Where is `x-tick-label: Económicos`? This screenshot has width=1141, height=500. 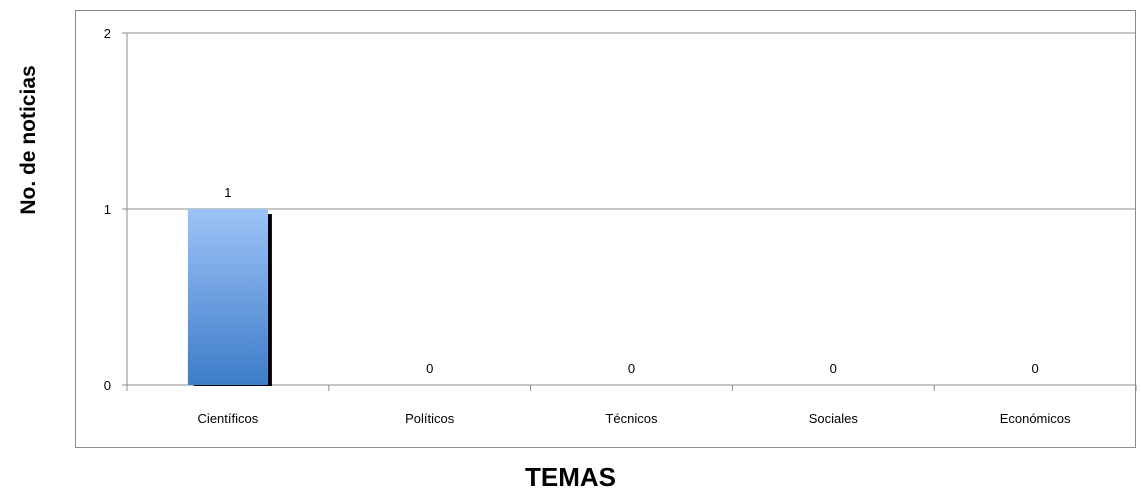 x-tick-label: Económicos is located at coordinates (1035, 418).